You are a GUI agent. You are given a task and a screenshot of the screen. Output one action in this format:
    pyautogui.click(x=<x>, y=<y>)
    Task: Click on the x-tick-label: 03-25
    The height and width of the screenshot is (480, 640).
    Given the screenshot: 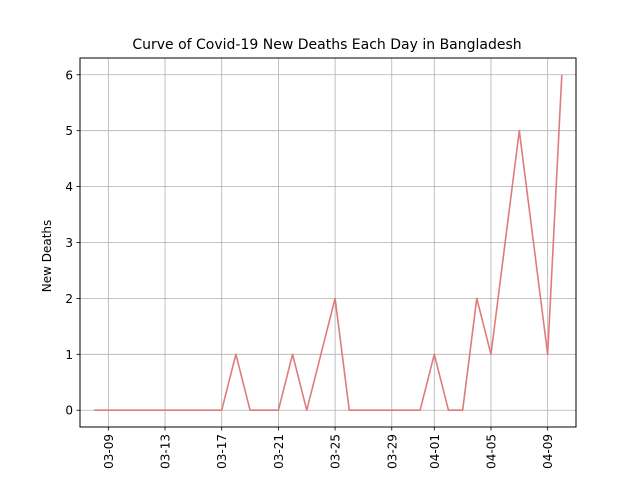 What is the action you would take?
    pyautogui.click(x=336, y=451)
    